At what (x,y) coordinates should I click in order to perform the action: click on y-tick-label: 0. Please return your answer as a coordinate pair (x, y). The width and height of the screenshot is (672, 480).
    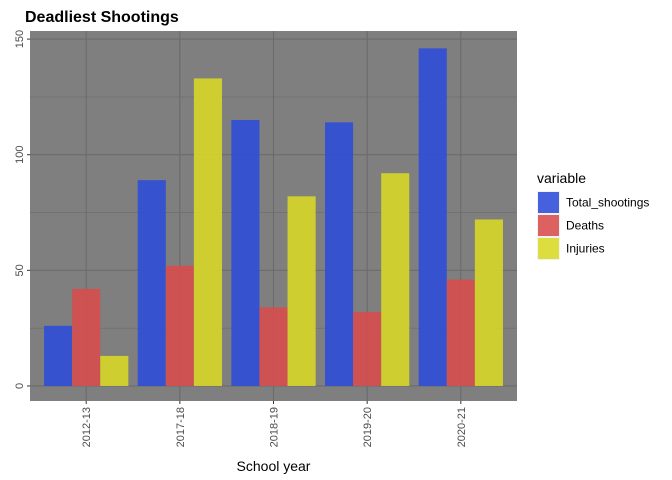
    Looking at the image, I should click on (20, 386).